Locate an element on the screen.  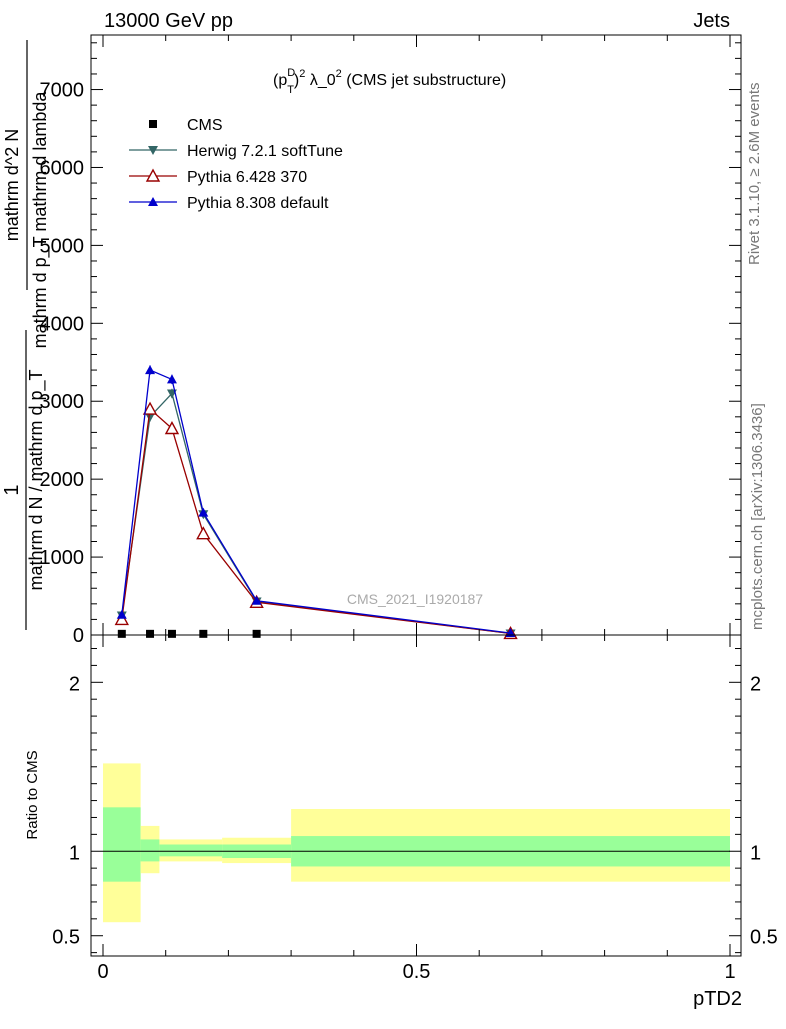
ratio-ytick-label-right: 2 is located at coordinates (755, 684).